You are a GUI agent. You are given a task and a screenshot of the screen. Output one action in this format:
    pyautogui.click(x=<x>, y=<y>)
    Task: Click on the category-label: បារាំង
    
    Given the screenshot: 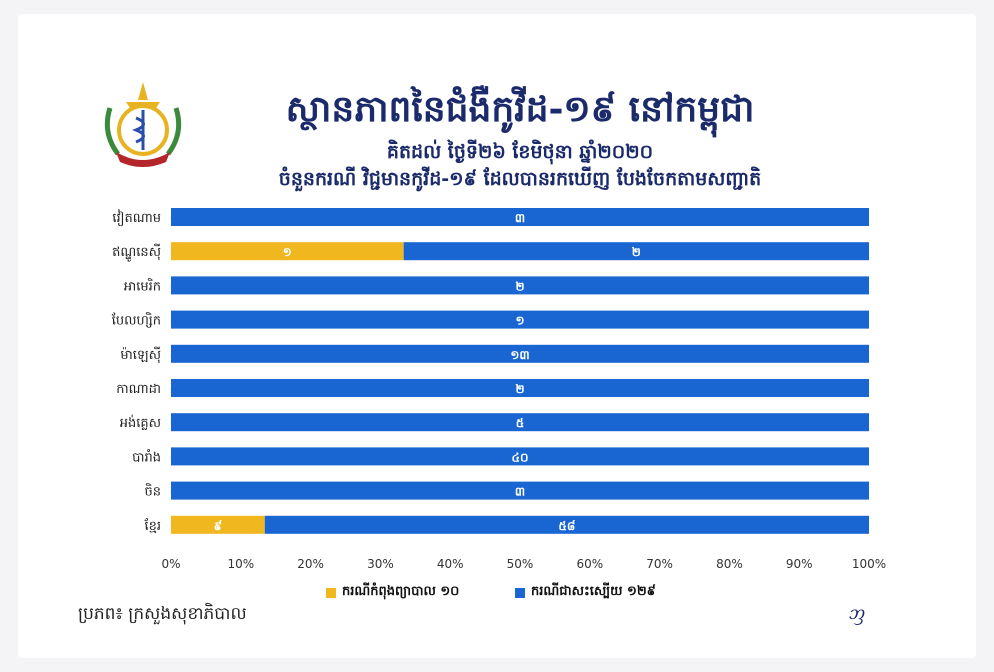 What is the action you would take?
    pyautogui.click(x=146, y=456)
    